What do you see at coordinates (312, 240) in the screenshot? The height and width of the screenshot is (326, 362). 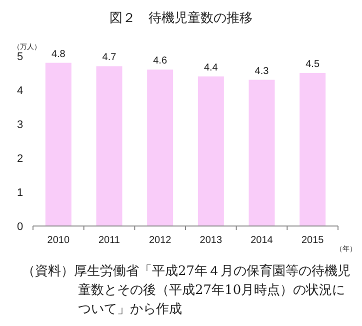 I see `x-tick-label: 2015` at bounding box center [312, 240].